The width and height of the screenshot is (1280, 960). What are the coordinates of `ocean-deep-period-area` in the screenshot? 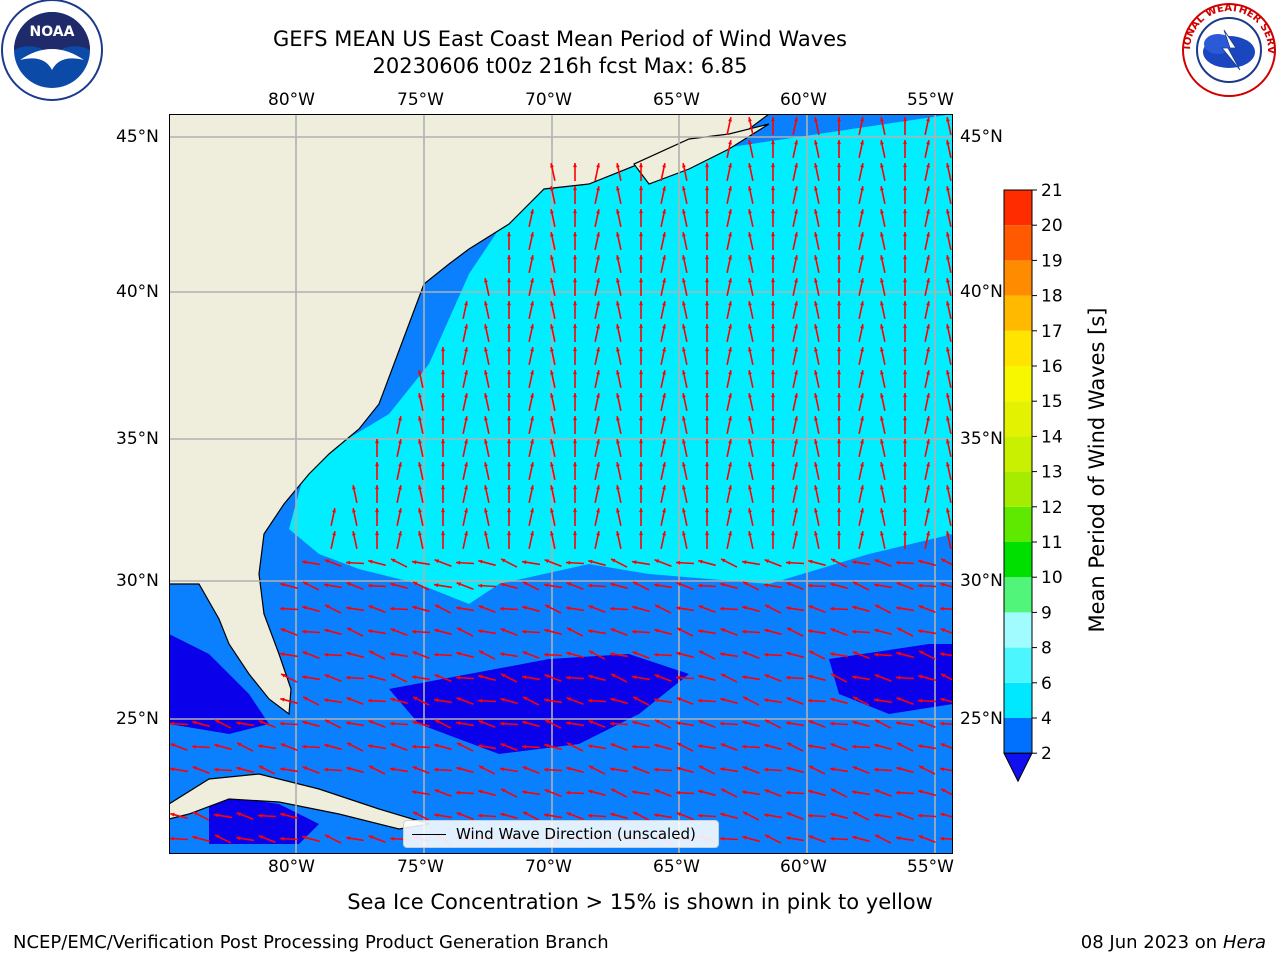 It's located at (539, 704).